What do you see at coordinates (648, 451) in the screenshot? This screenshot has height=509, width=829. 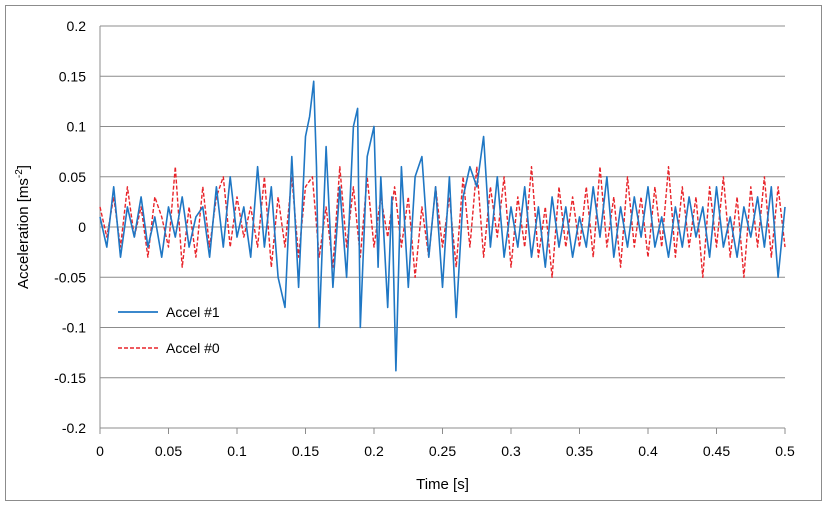 I see `x-tick-label: 0.4` at bounding box center [648, 451].